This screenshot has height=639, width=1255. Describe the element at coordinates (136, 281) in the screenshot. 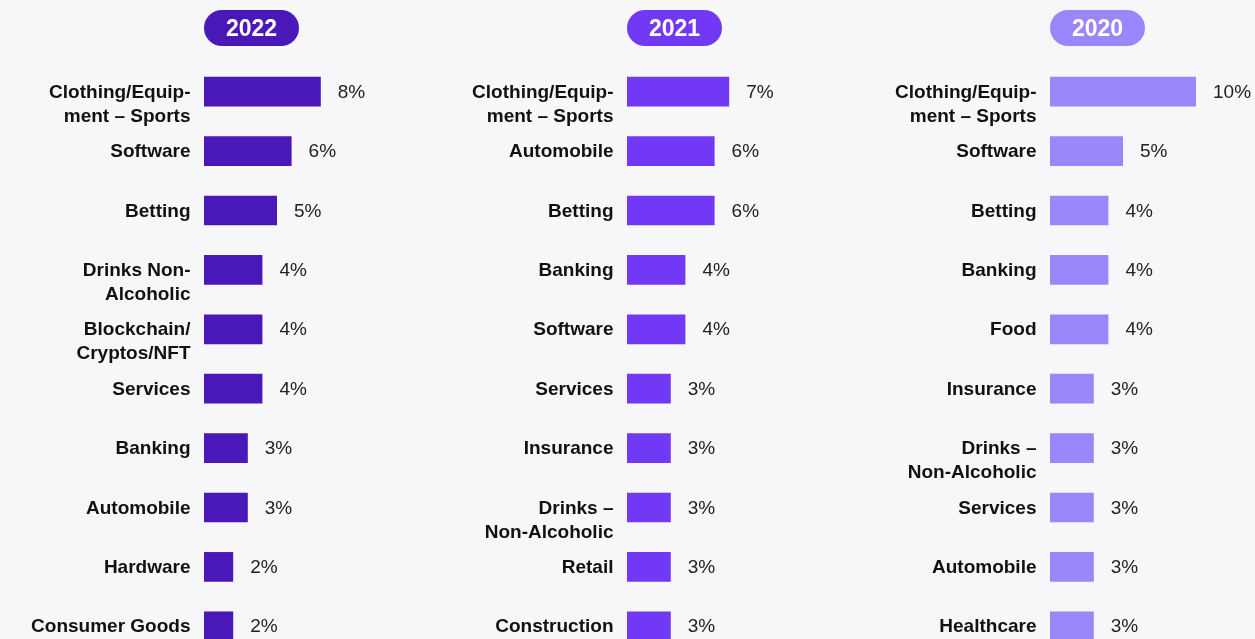

I see `y-tick-label: Drinks Non- Alcoholic` at that location.